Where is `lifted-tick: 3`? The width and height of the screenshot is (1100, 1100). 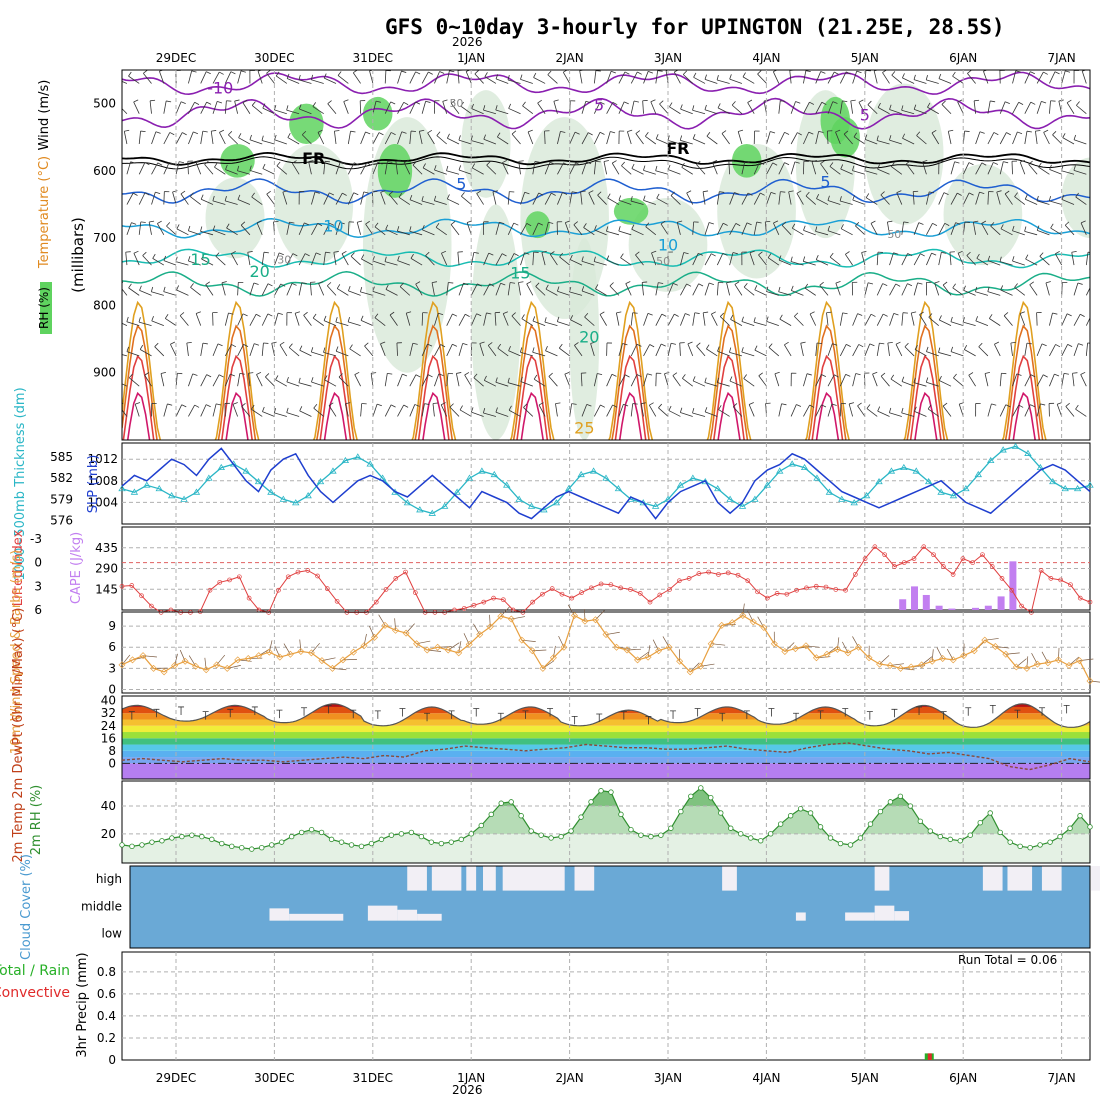 lifted-tick: 3 is located at coordinates (38, 586).